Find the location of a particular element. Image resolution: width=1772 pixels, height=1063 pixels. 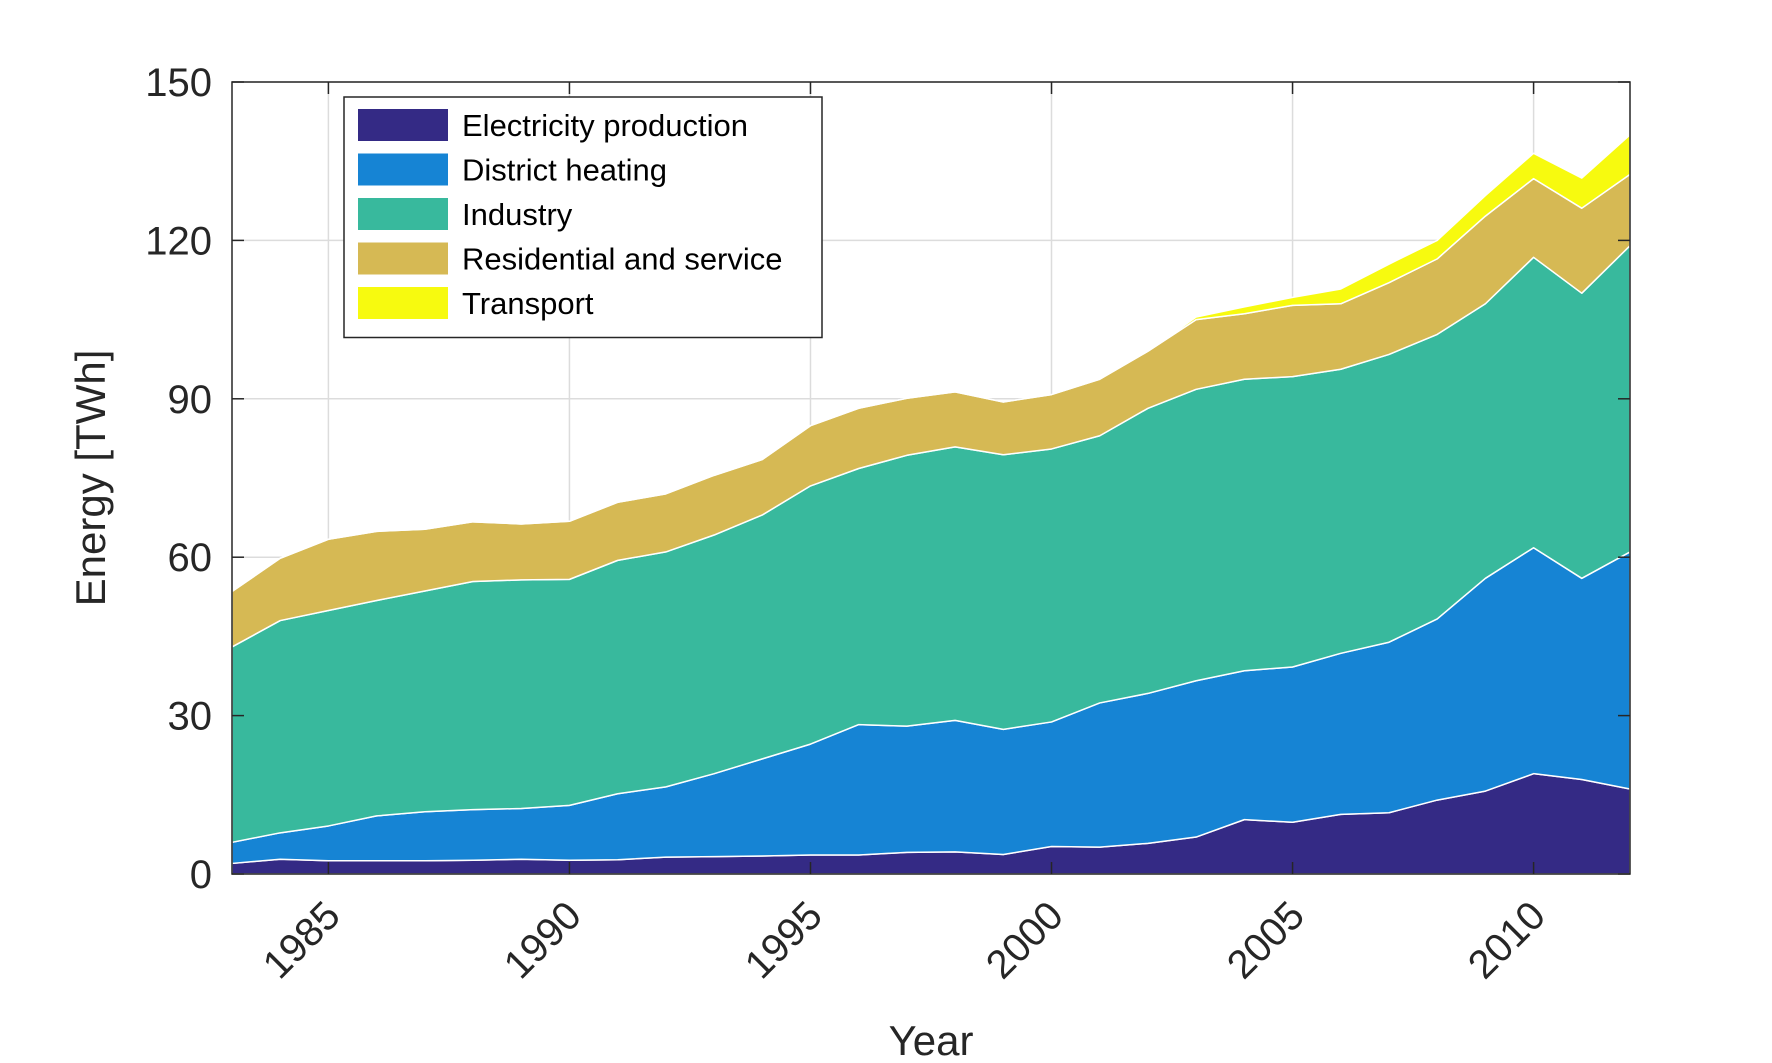

y-axis-title: Energy [TWh] is located at coordinates (90, 478).